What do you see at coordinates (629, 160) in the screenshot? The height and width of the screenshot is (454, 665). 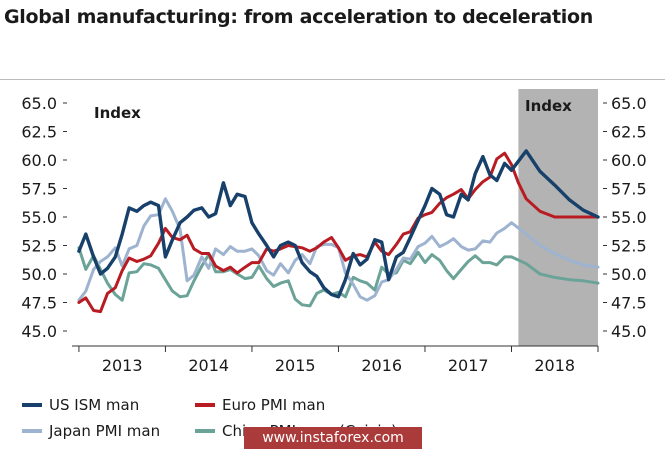 I see `y-tick-label-right: 60.0` at bounding box center [629, 160].